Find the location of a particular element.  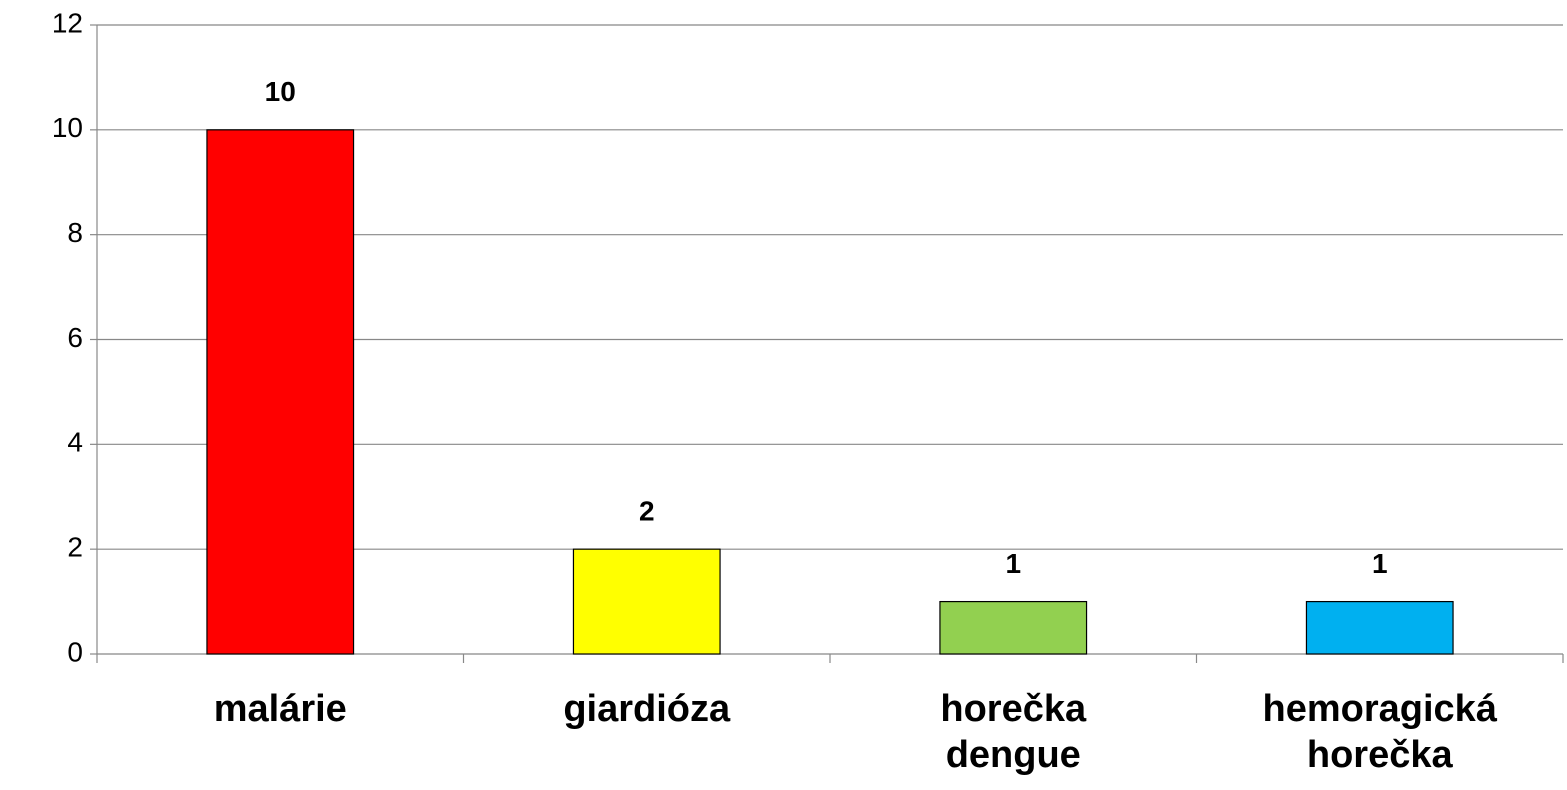

x-tick-label: giardióza is located at coordinates (647, 709).